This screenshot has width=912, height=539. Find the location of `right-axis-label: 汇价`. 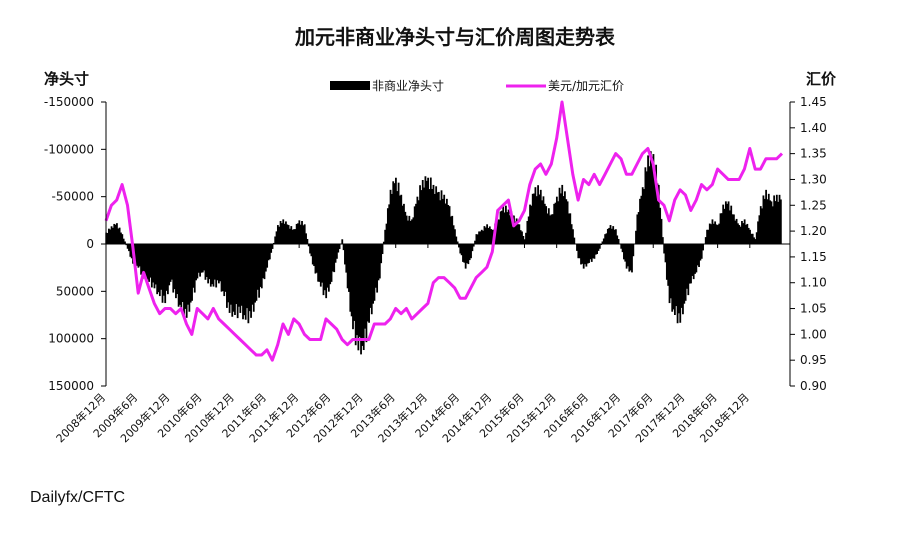

right-axis-label: 汇价 is located at coordinates (821, 79).